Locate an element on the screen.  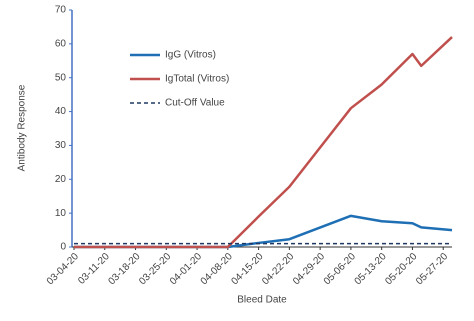
x-tick-label: 04-22-20 is located at coordinates (278, 269).